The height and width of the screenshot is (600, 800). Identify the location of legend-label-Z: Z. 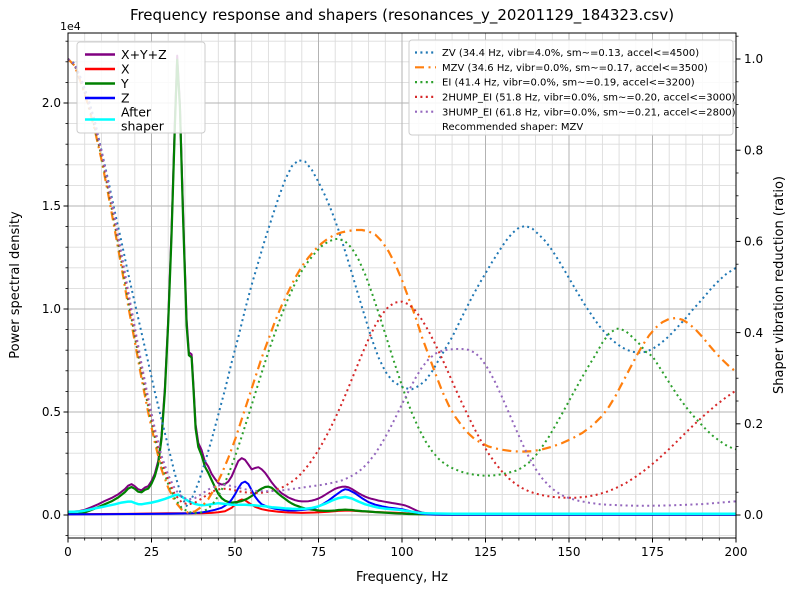
(125, 97).